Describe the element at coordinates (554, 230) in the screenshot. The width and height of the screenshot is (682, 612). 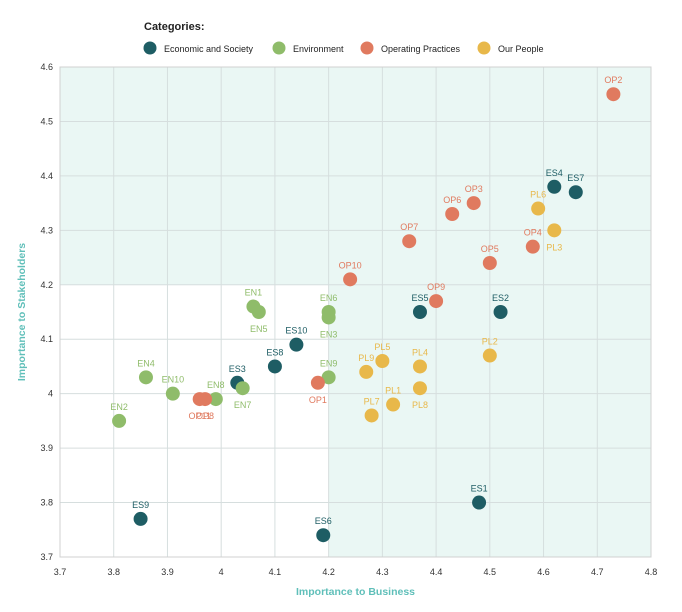
I see `point-pl3` at that location.